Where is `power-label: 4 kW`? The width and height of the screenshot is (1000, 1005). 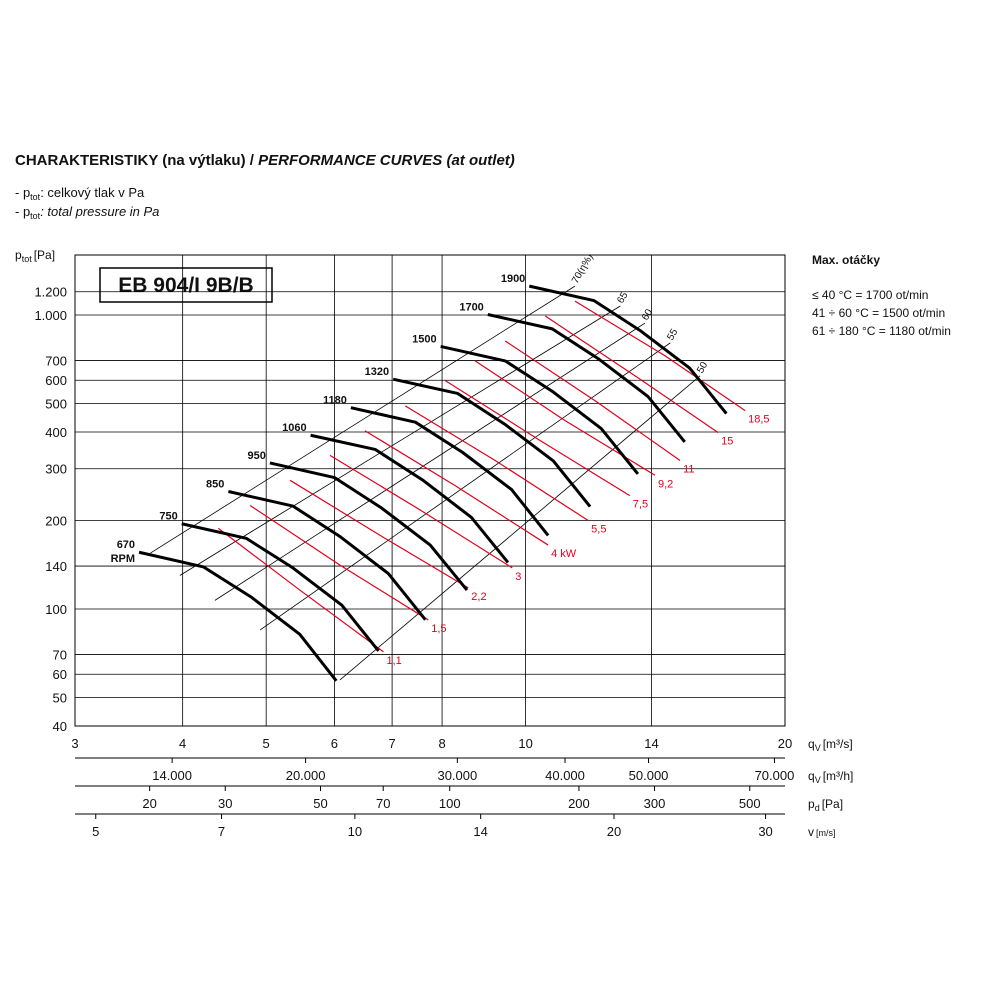
power-label: 4 kW is located at coordinates (564, 554).